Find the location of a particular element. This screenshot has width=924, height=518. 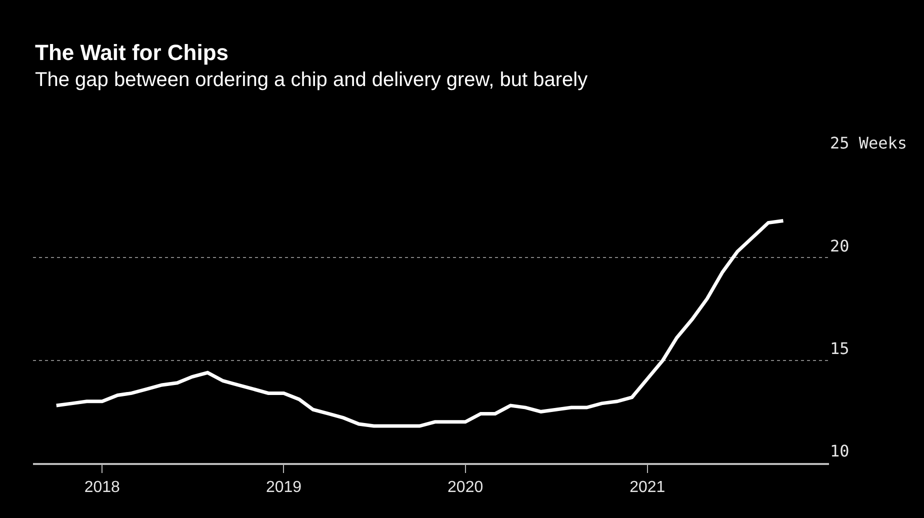

x-tick-label: 2020 is located at coordinates (466, 487).